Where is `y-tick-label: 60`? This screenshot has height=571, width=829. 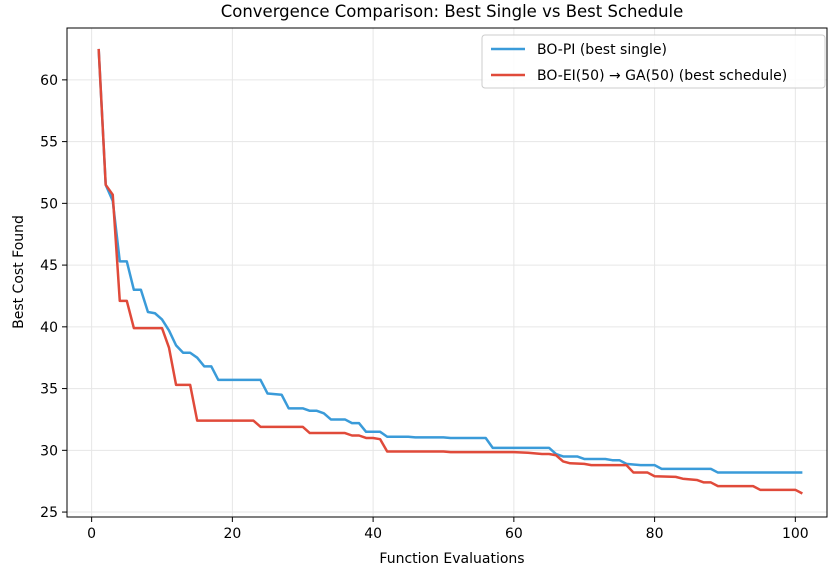
y-tick-label: 60 is located at coordinates (49, 81).